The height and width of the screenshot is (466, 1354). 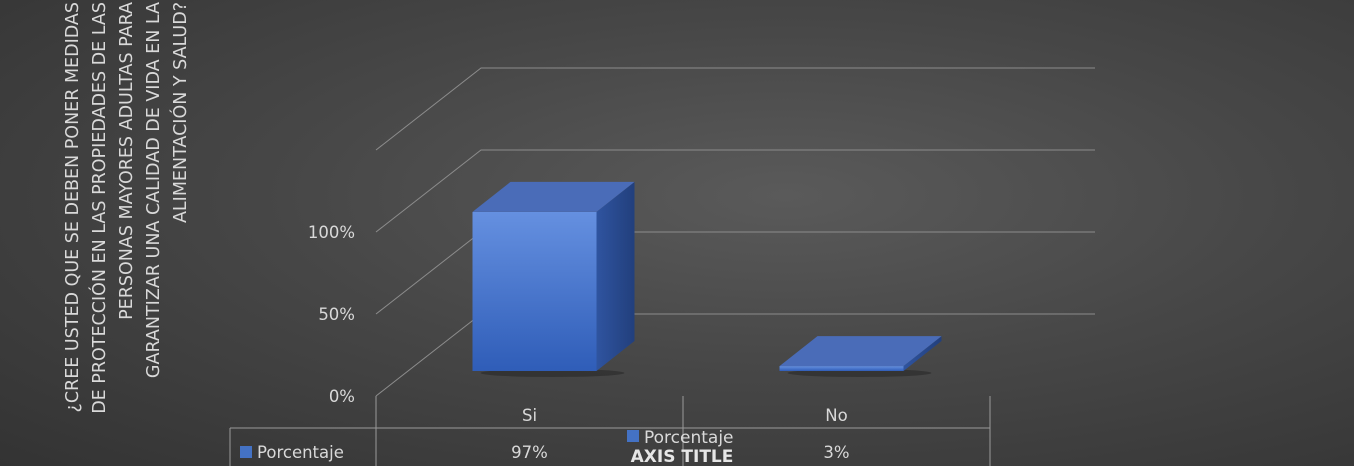 I want to click on y-tick-label: 100%, so click(x=331, y=232).